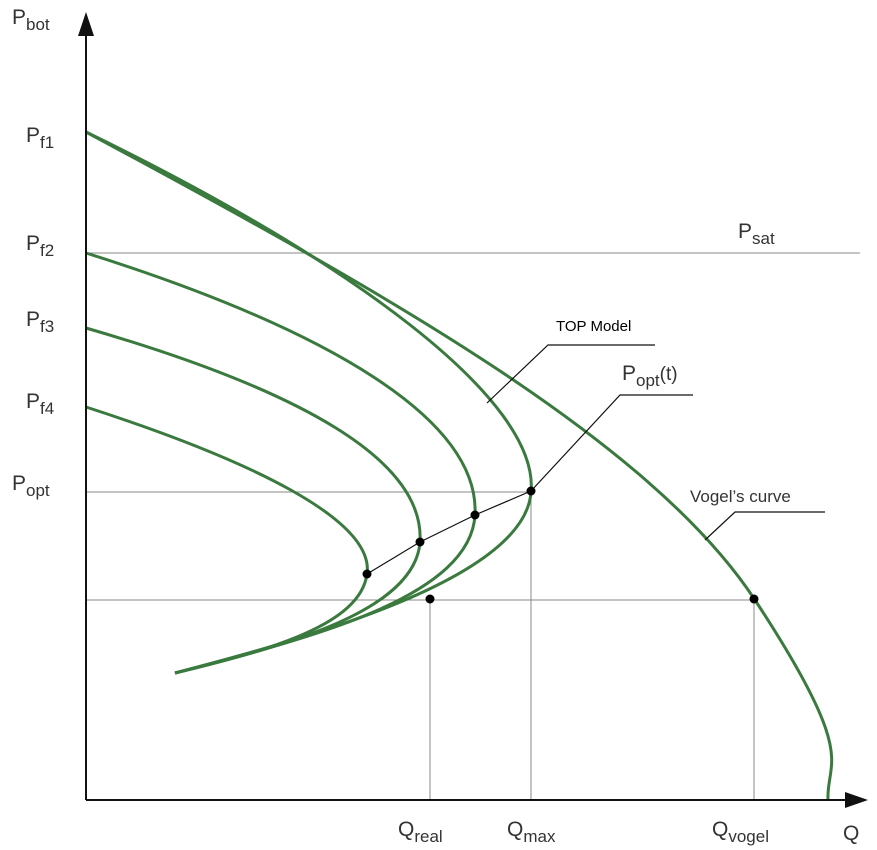 This screenshot has width=877, height=850. Describe the element at coordinates (560, 545) in the screenshot. I see `points` at that location.